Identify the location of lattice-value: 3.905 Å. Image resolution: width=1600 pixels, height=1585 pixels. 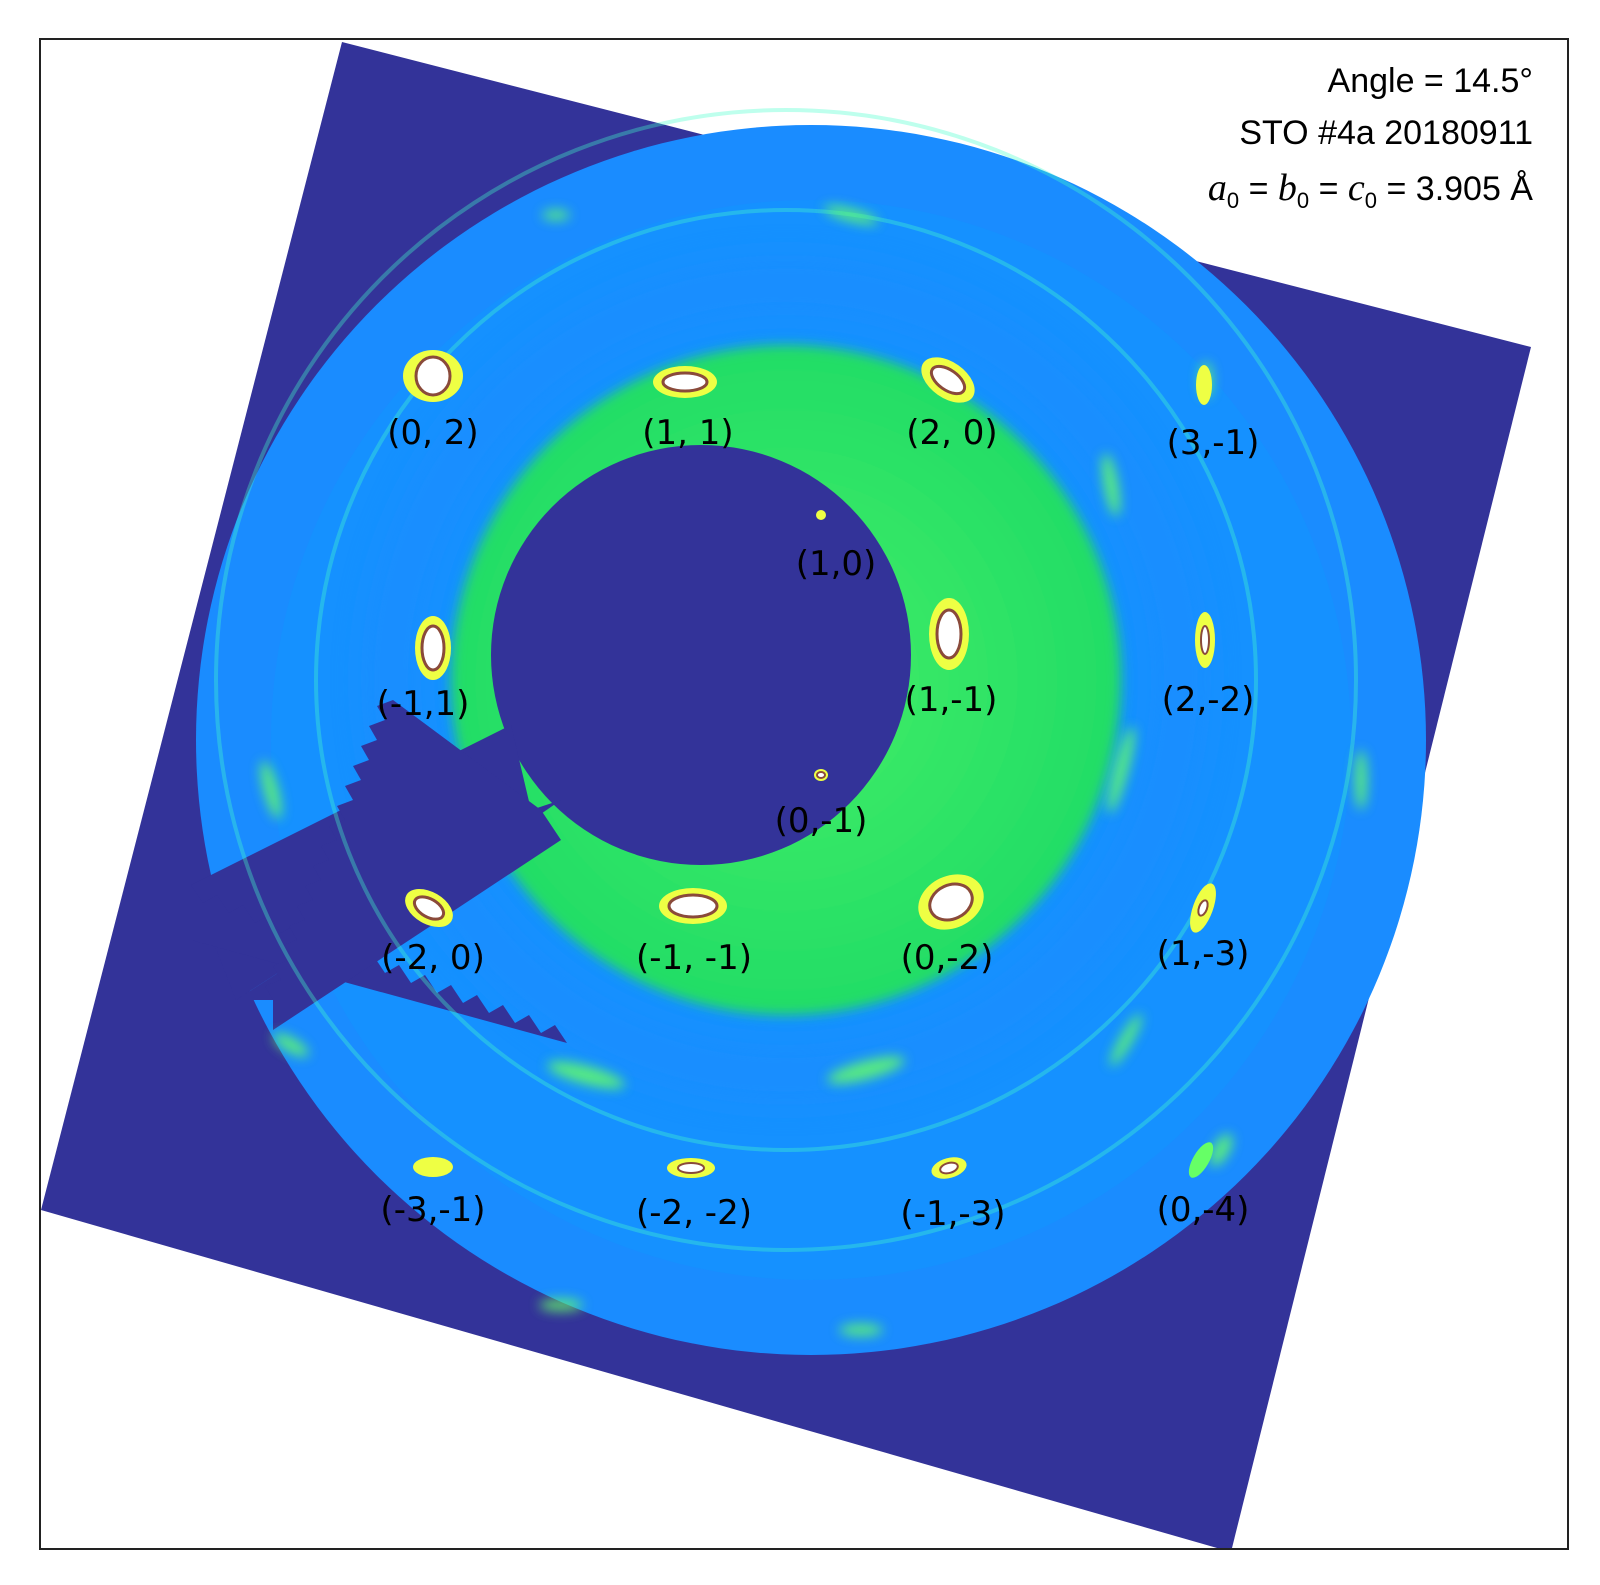
(1474, 189).